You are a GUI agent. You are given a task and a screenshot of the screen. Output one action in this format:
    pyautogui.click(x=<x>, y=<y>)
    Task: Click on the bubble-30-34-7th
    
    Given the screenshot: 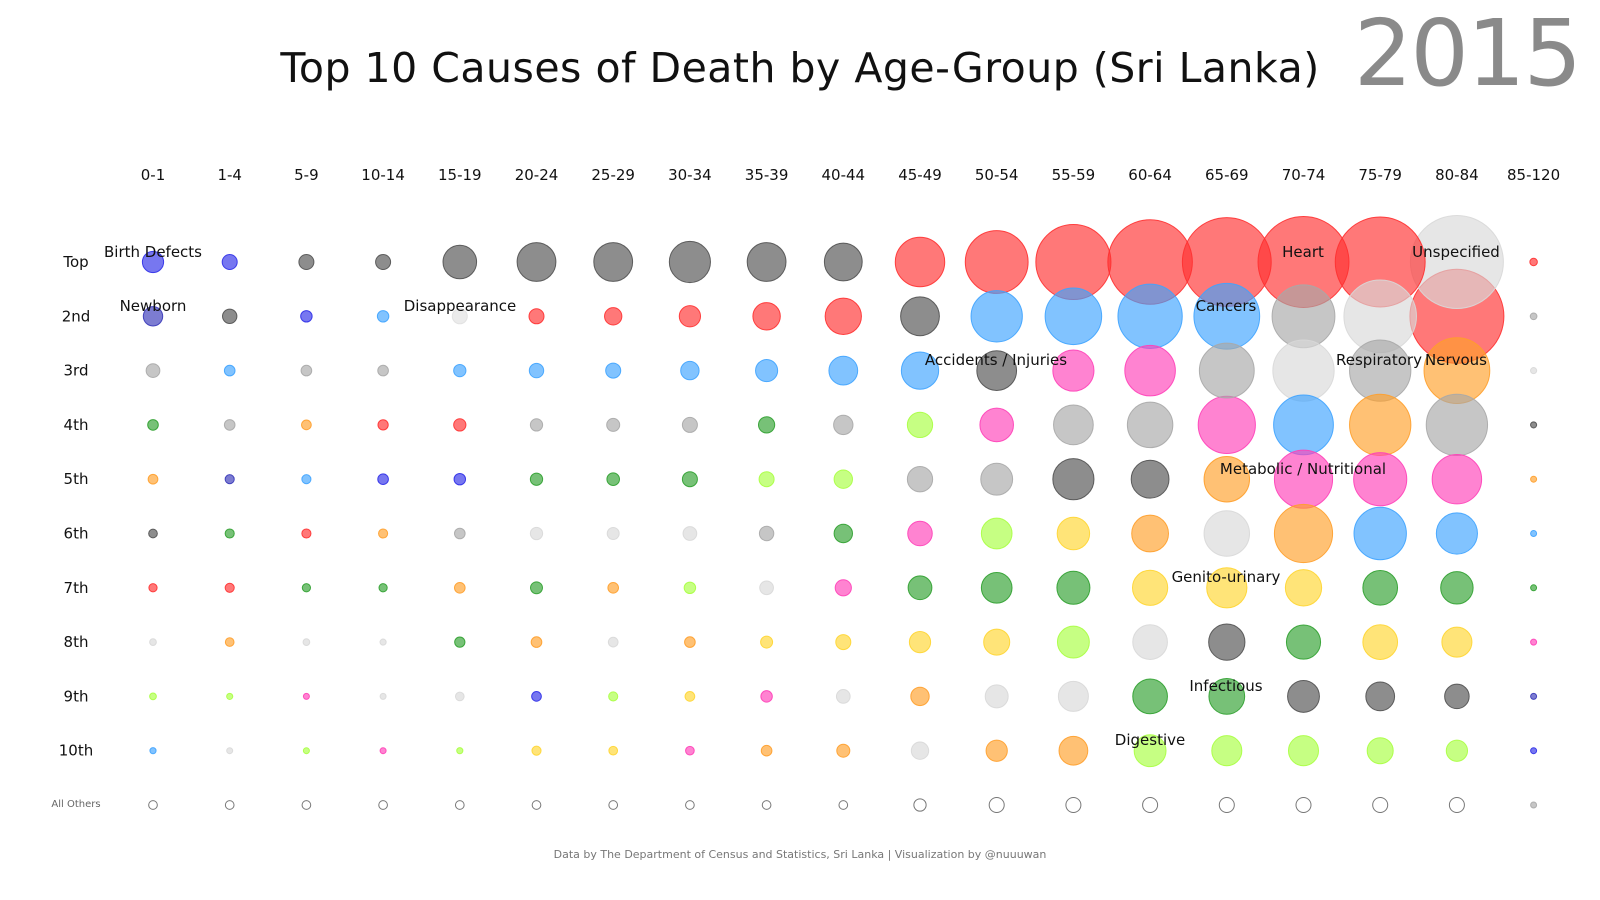 What is the action you would take?
    pyautogui.click(x=690, y=588)
    